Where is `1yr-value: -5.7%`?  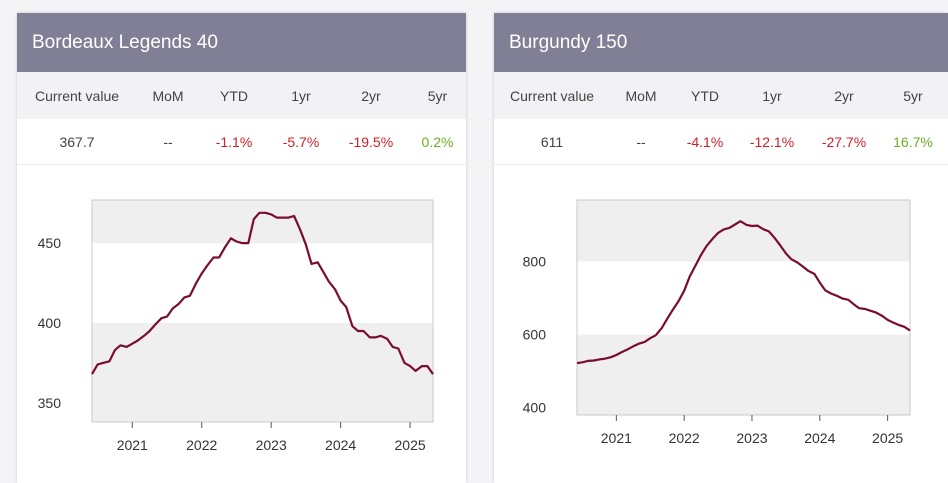
1yr-value: -5.7% is located at coordinates (301, 141).